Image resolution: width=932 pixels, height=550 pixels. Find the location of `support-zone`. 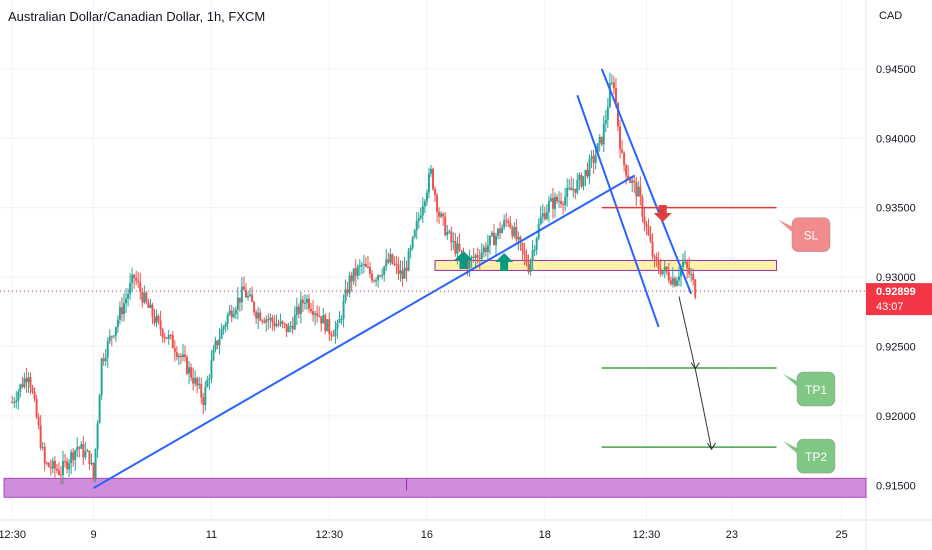

support-zone is located at coordinates (435, 487).